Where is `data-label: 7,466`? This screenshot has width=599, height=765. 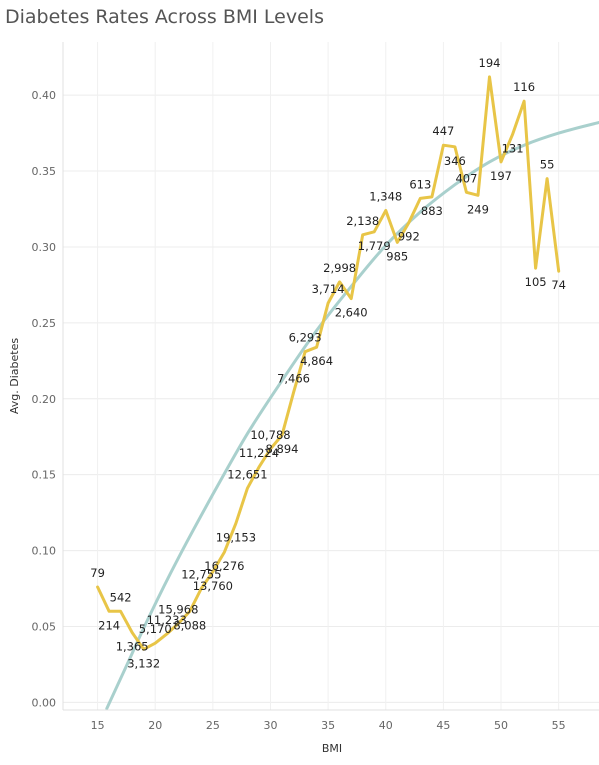
data-label: 7,466 is located at coordinates (293, 379).